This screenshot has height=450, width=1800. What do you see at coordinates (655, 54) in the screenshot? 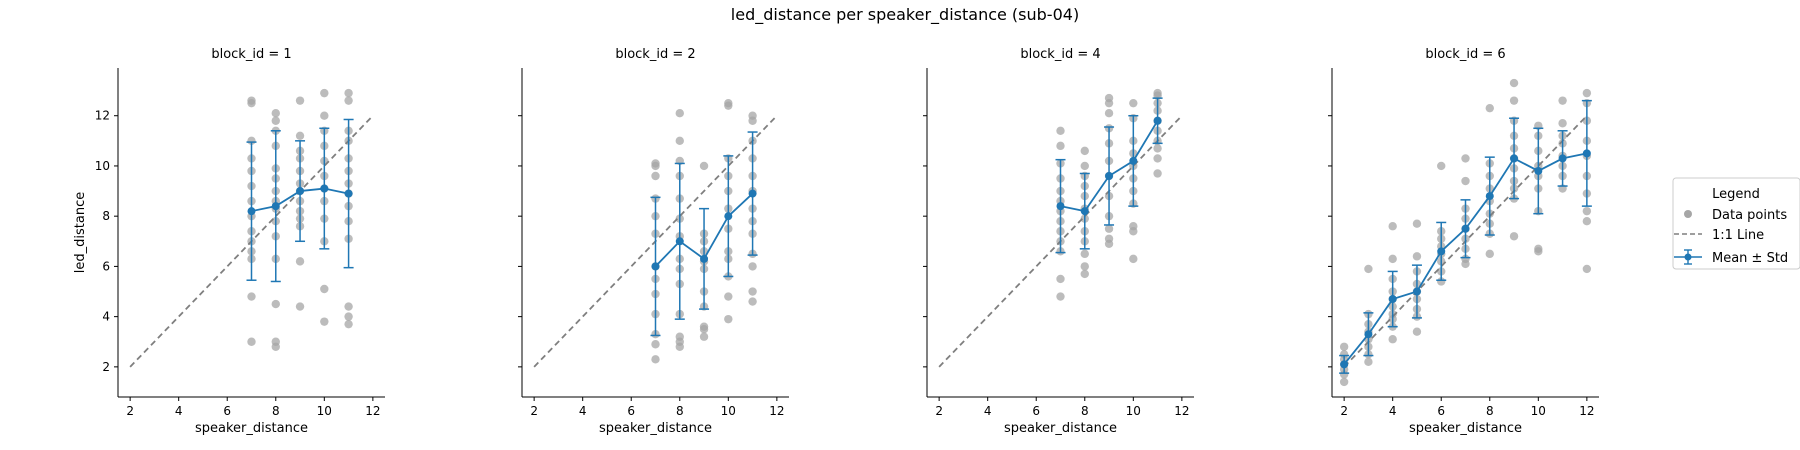
I see `panel-title: block_id = 2` at bounding box center [655, 54].